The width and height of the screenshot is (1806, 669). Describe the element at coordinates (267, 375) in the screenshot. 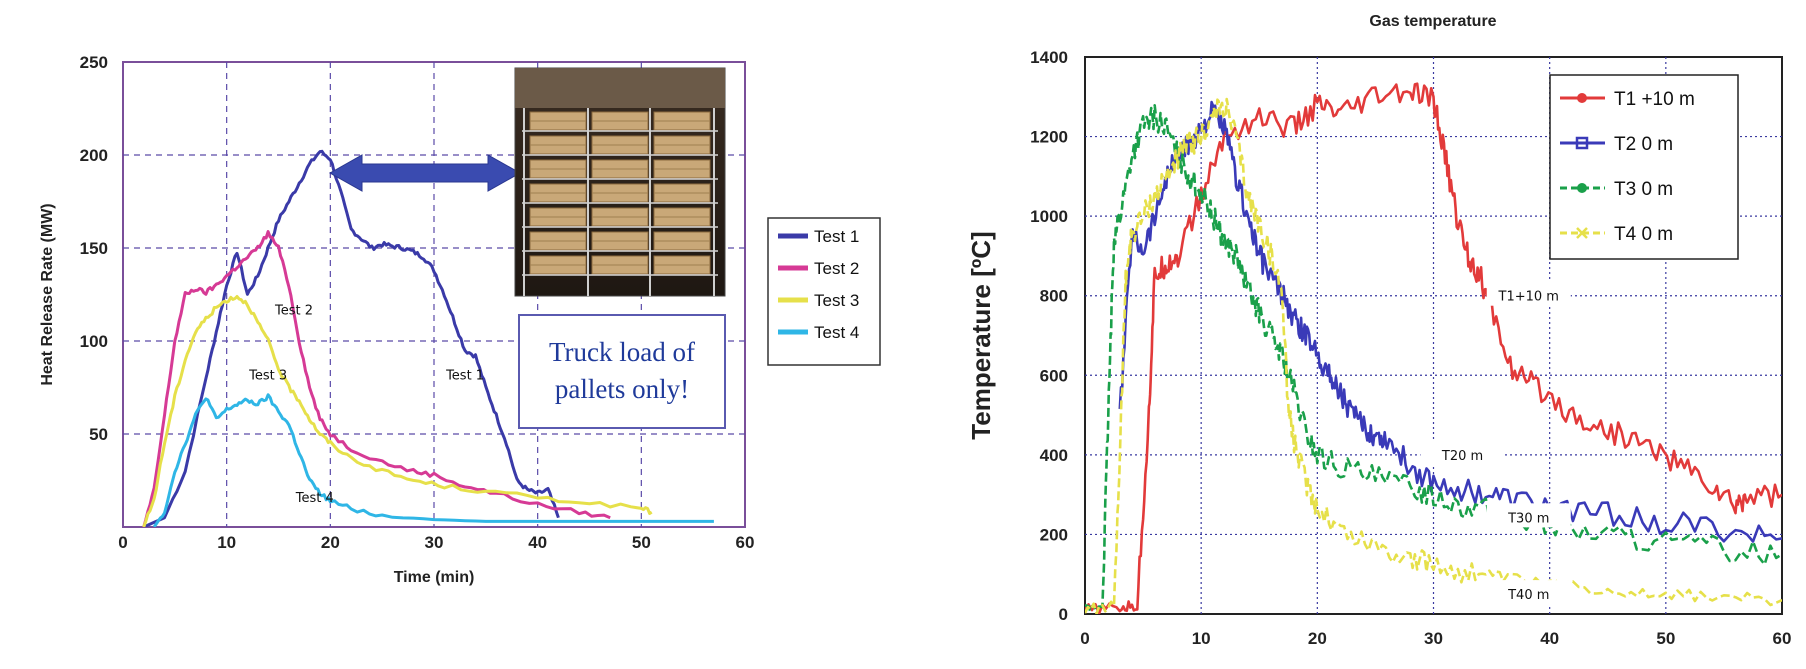

I see `chart1-annotation-label: Test 3` at that location.